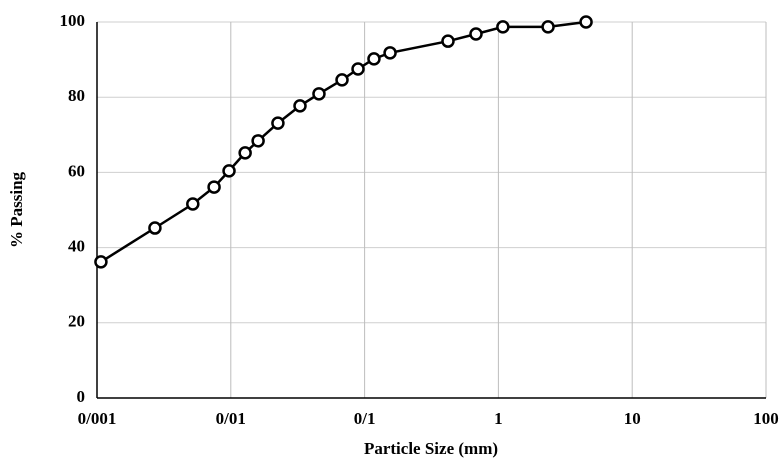 Image resolution: width=783 pixels, height=462 pixels. Describe the element at coordinates (16, 209) in the screenshot. I see `y-axis-label: % Passing` at that location.